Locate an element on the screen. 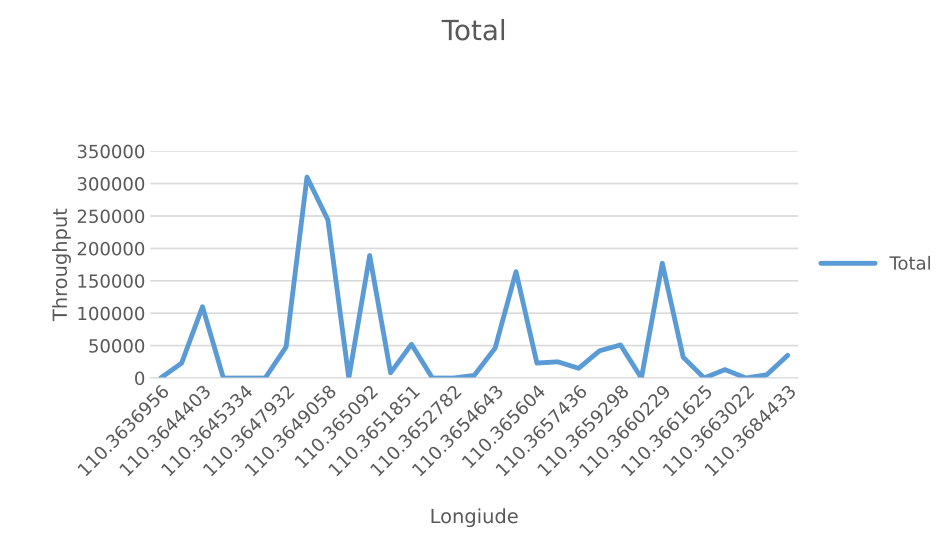 The image size is (939, 560). y-tick-label: 0 is located at coordinates (139, 378).